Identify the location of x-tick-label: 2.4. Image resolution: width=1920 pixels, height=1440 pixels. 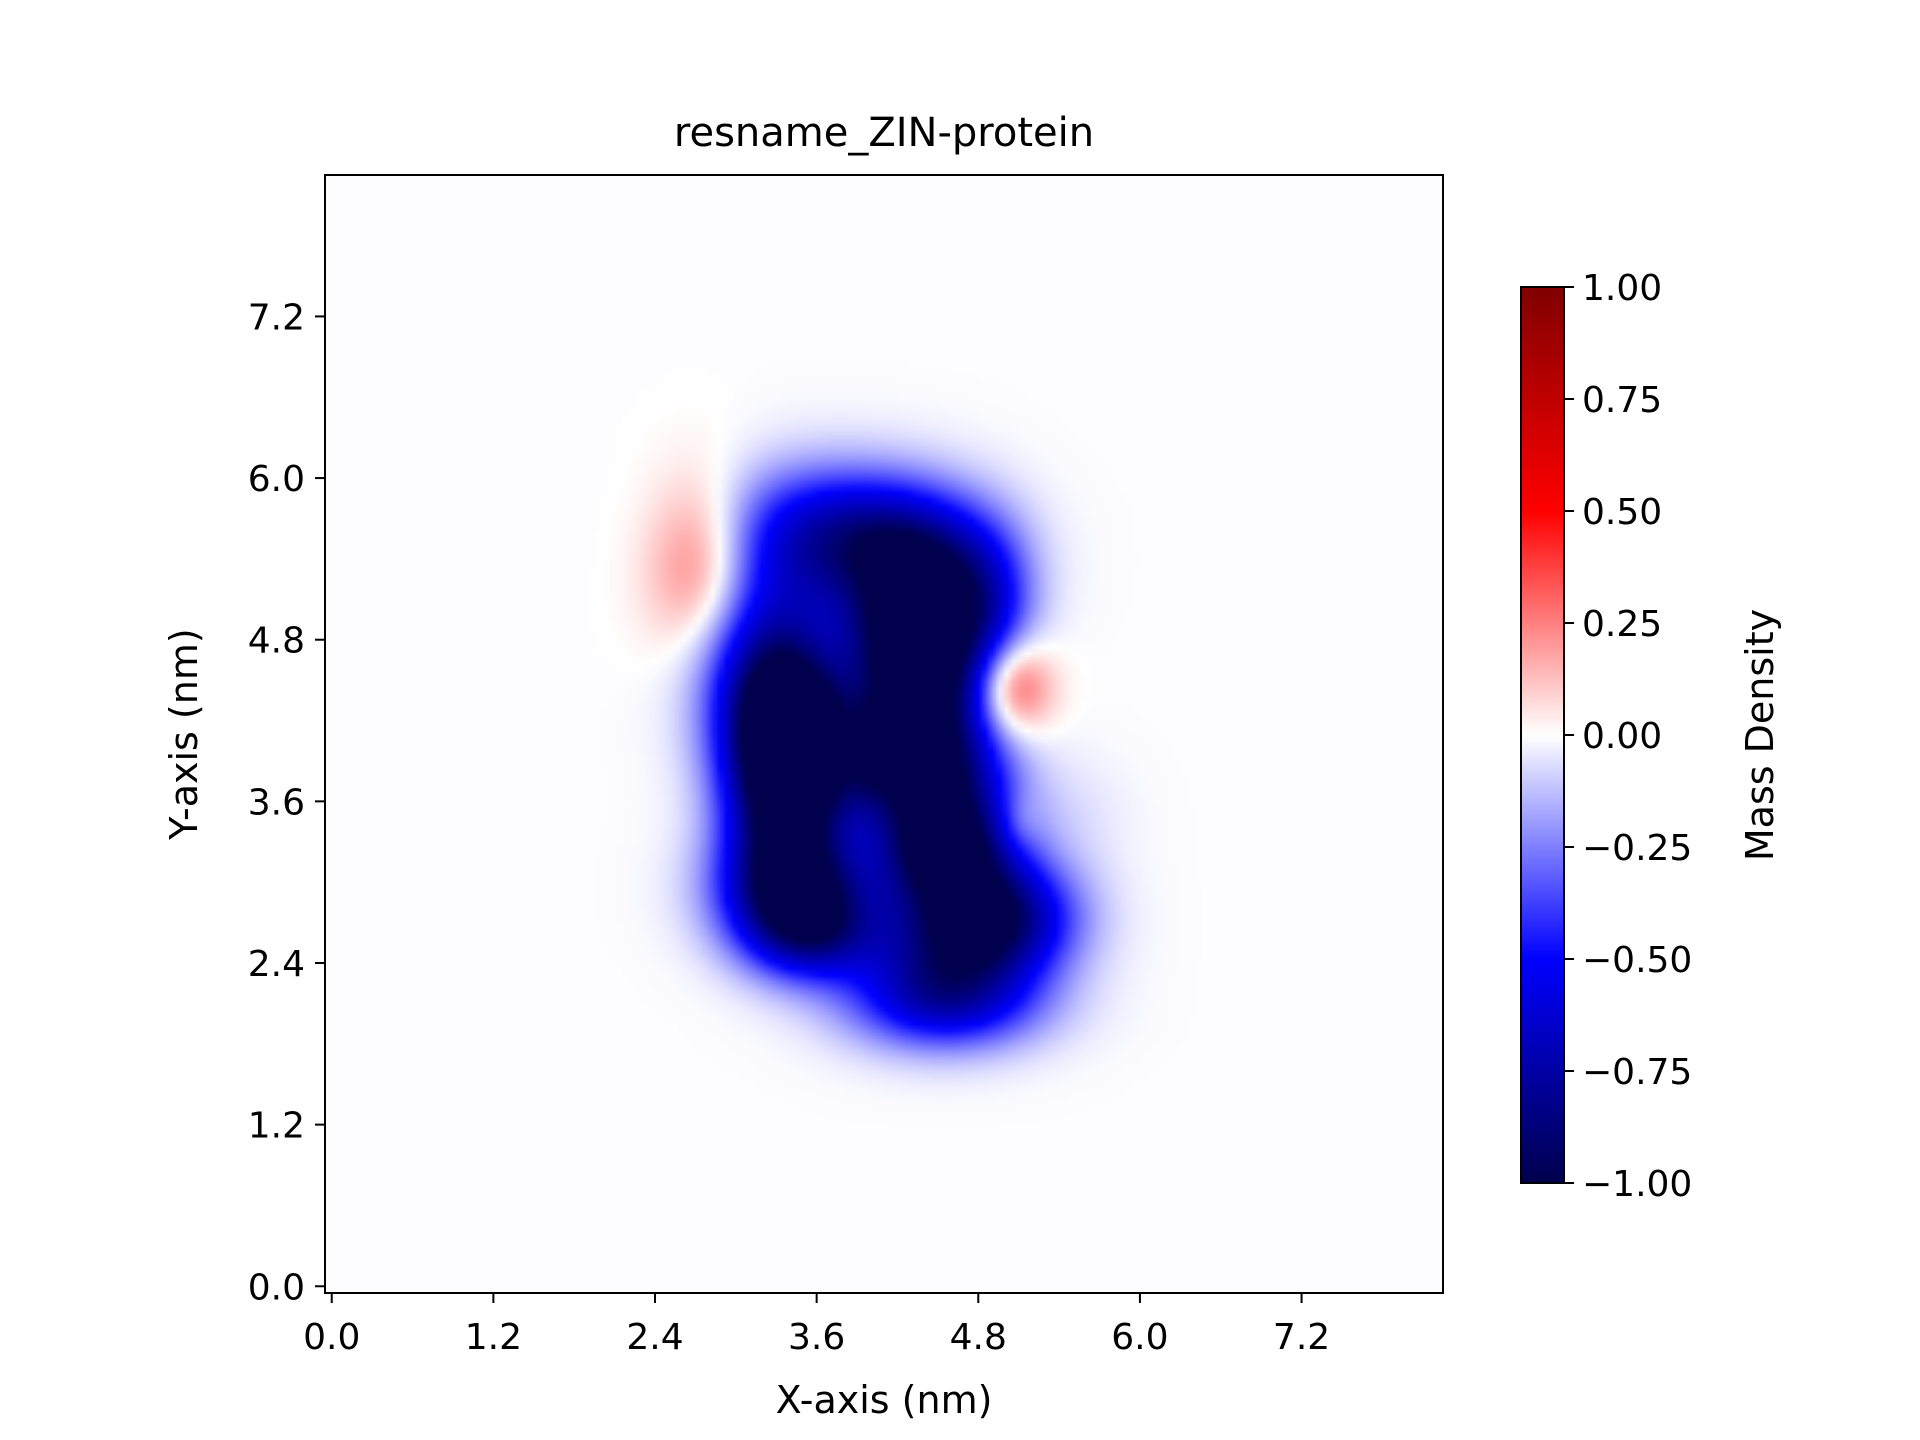
(654, 1337).